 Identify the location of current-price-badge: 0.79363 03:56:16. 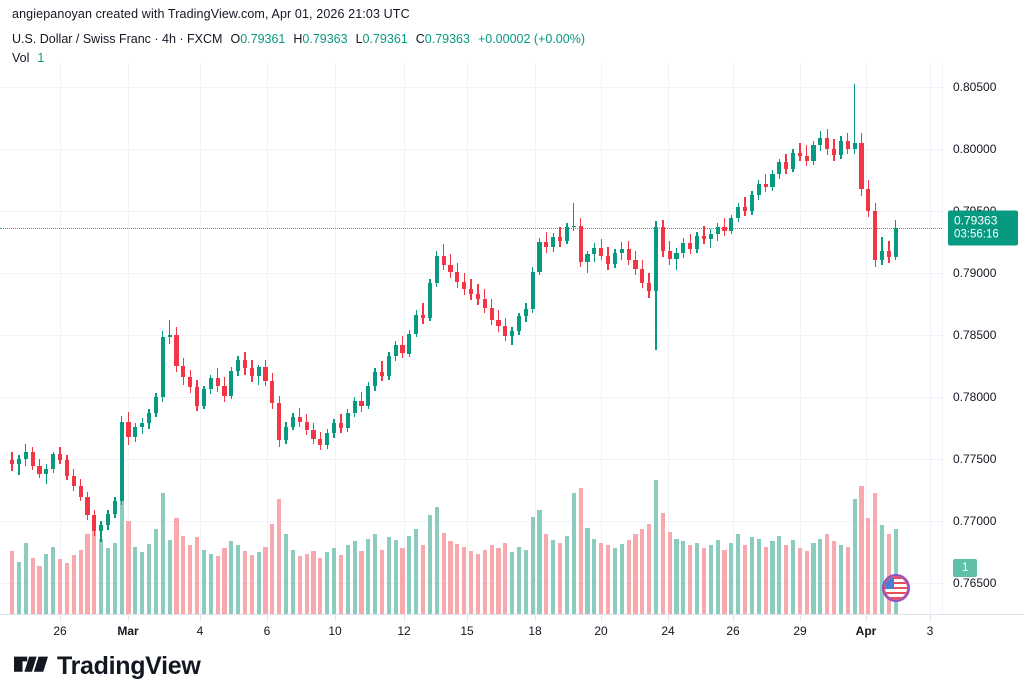
(983, 228).